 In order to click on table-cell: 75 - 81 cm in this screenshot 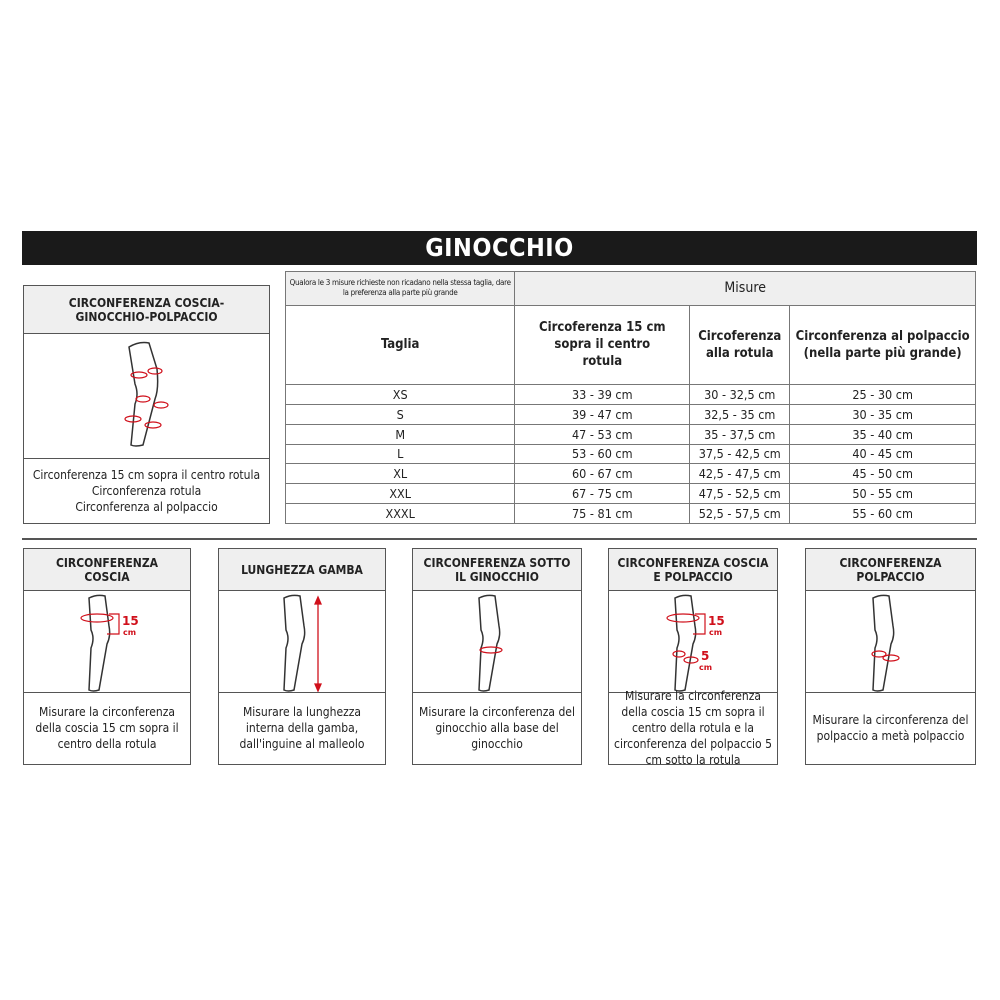, I will do `click(602, 513)`.